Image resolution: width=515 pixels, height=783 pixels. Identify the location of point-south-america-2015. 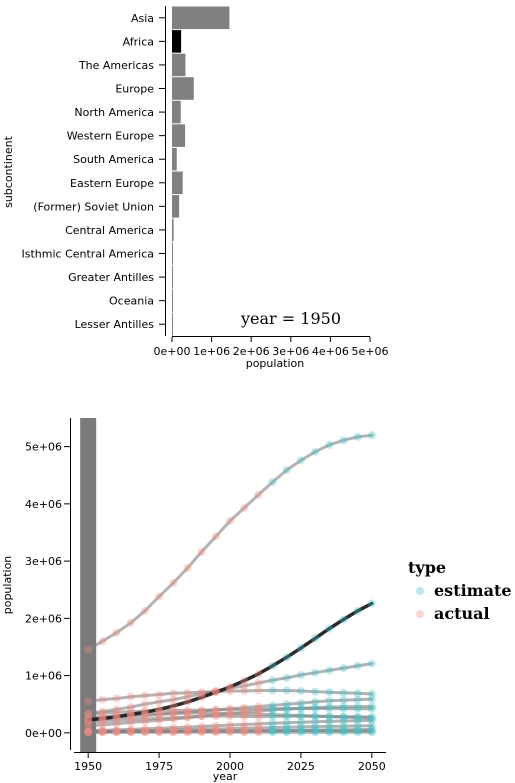
(272, 709).